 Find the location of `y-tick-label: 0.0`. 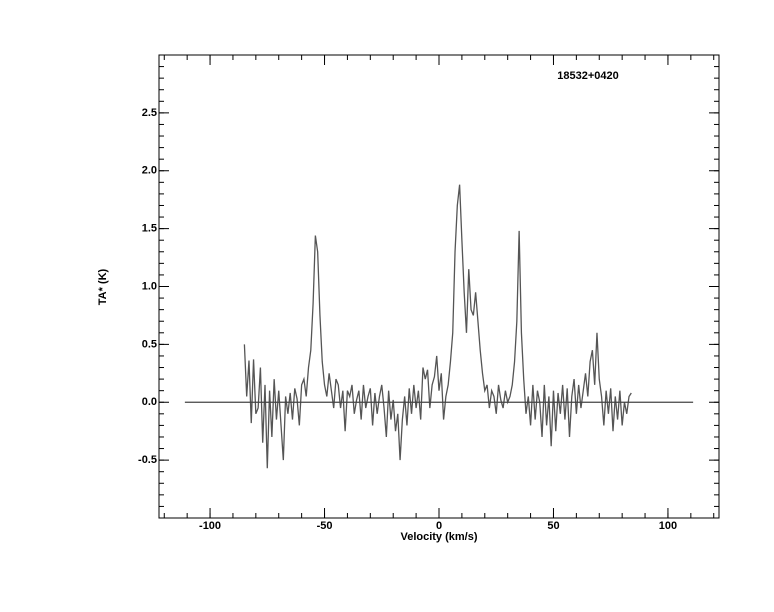

y-tick-label: 0.0 is located at coordinates (149, 402).